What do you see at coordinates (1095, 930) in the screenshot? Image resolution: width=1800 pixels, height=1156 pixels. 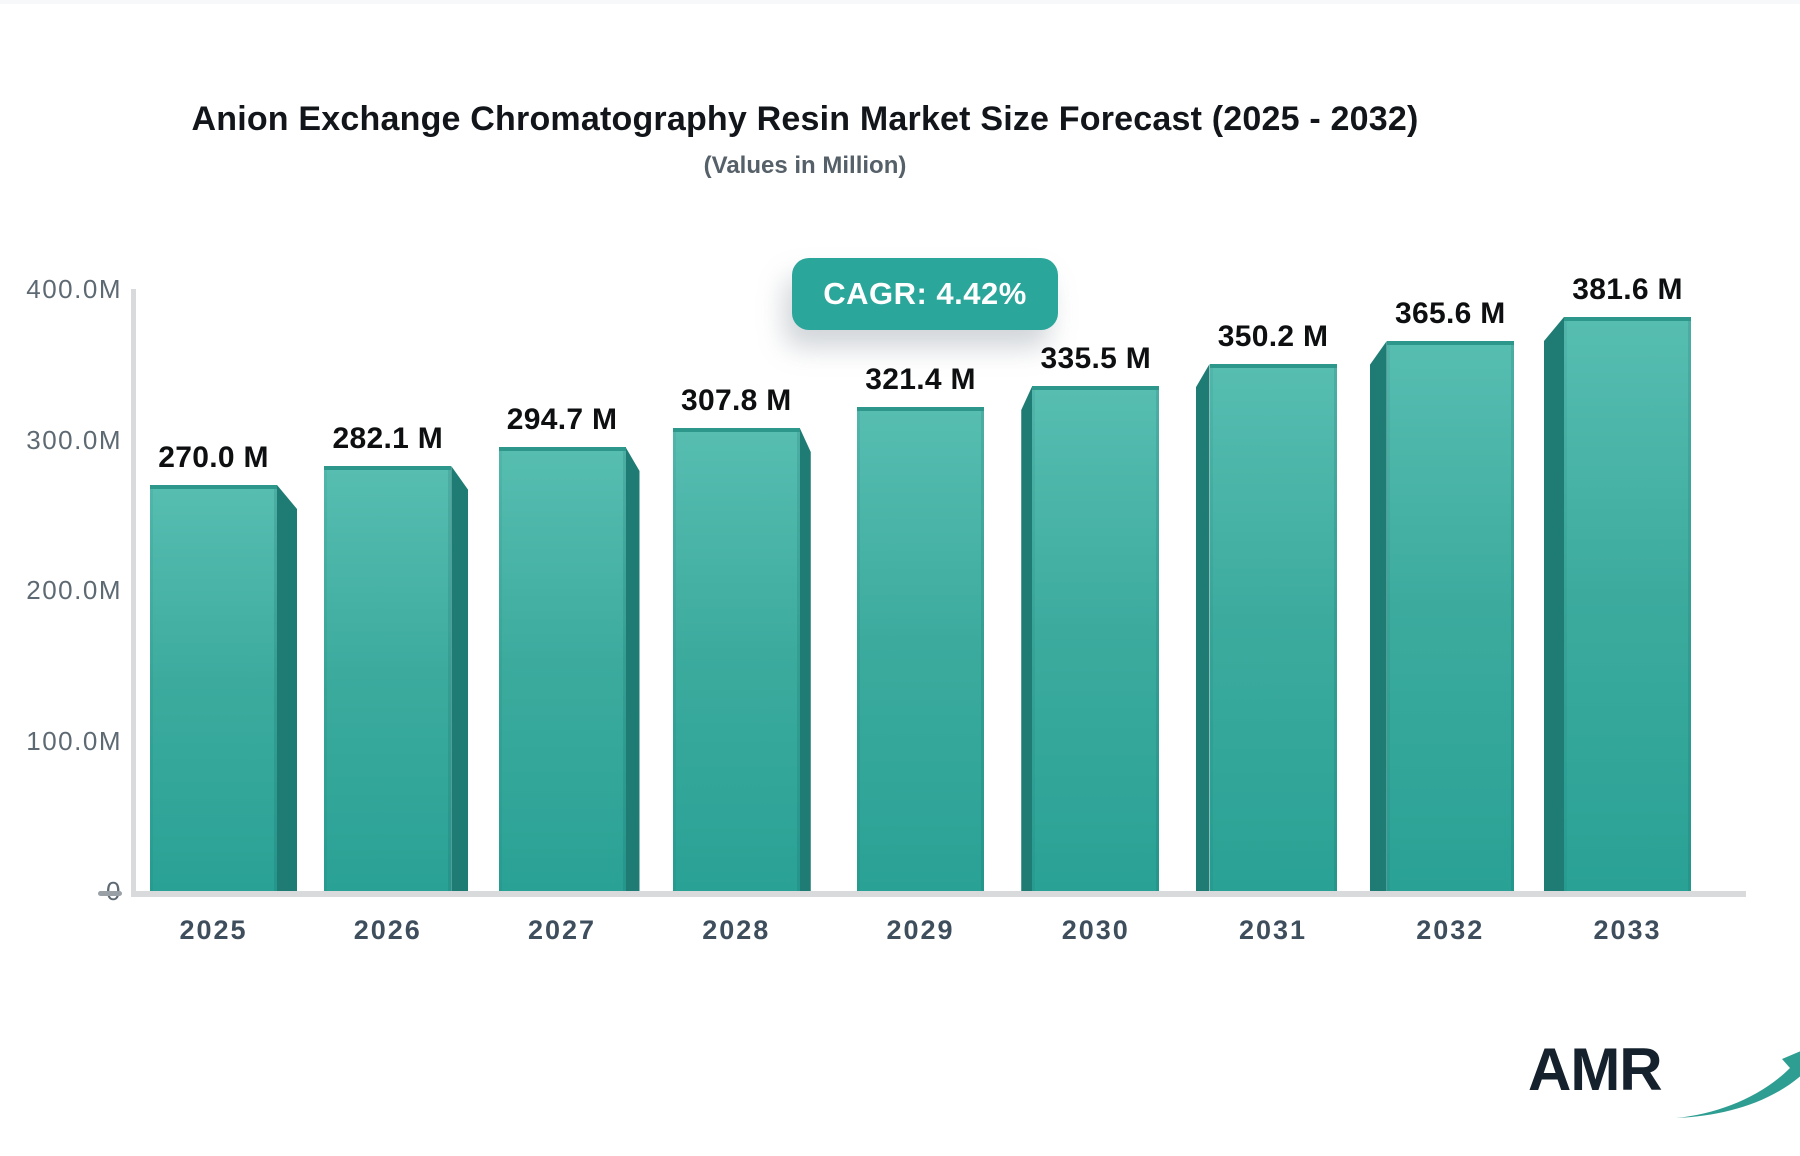 I see `x-axis-tick-label: 2030` at bounding box center [1095, 930].